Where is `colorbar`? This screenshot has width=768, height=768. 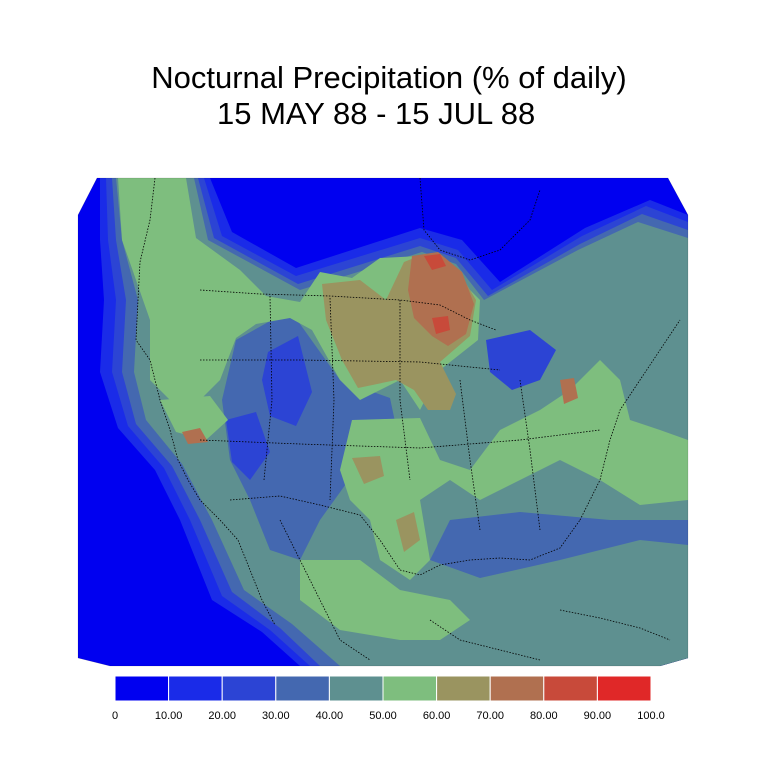 colorbar is located at coordinates (383, 688).